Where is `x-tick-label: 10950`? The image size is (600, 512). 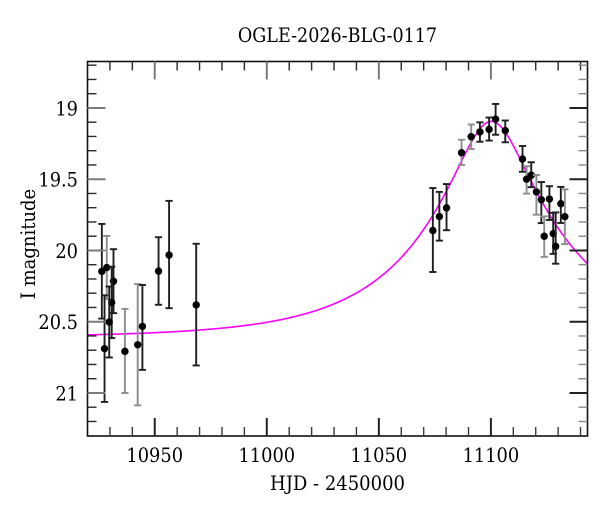
x-tick-label: 10950 is located at coordinates (154, 455).